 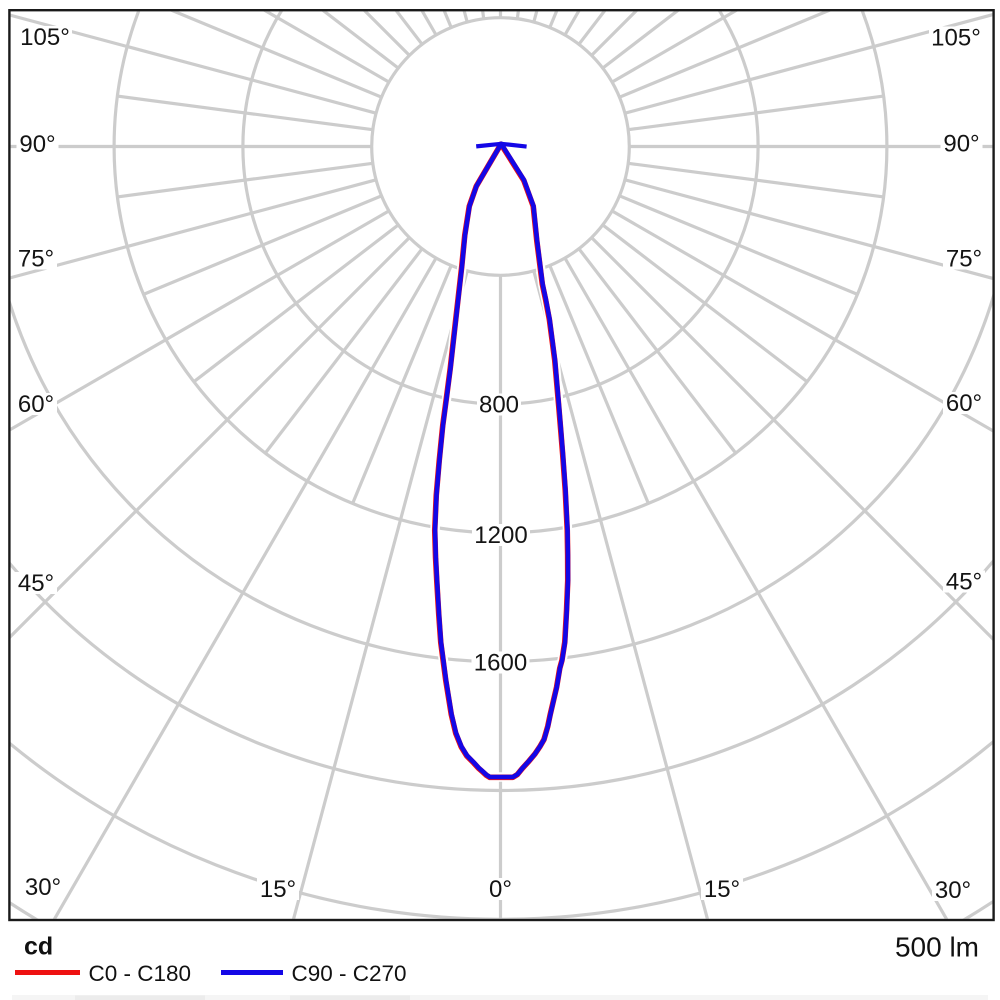 What do you see at coordinates (500, 663) in the screenshot?
I see `svg-text: 1600` at bounding box center [500, 663].